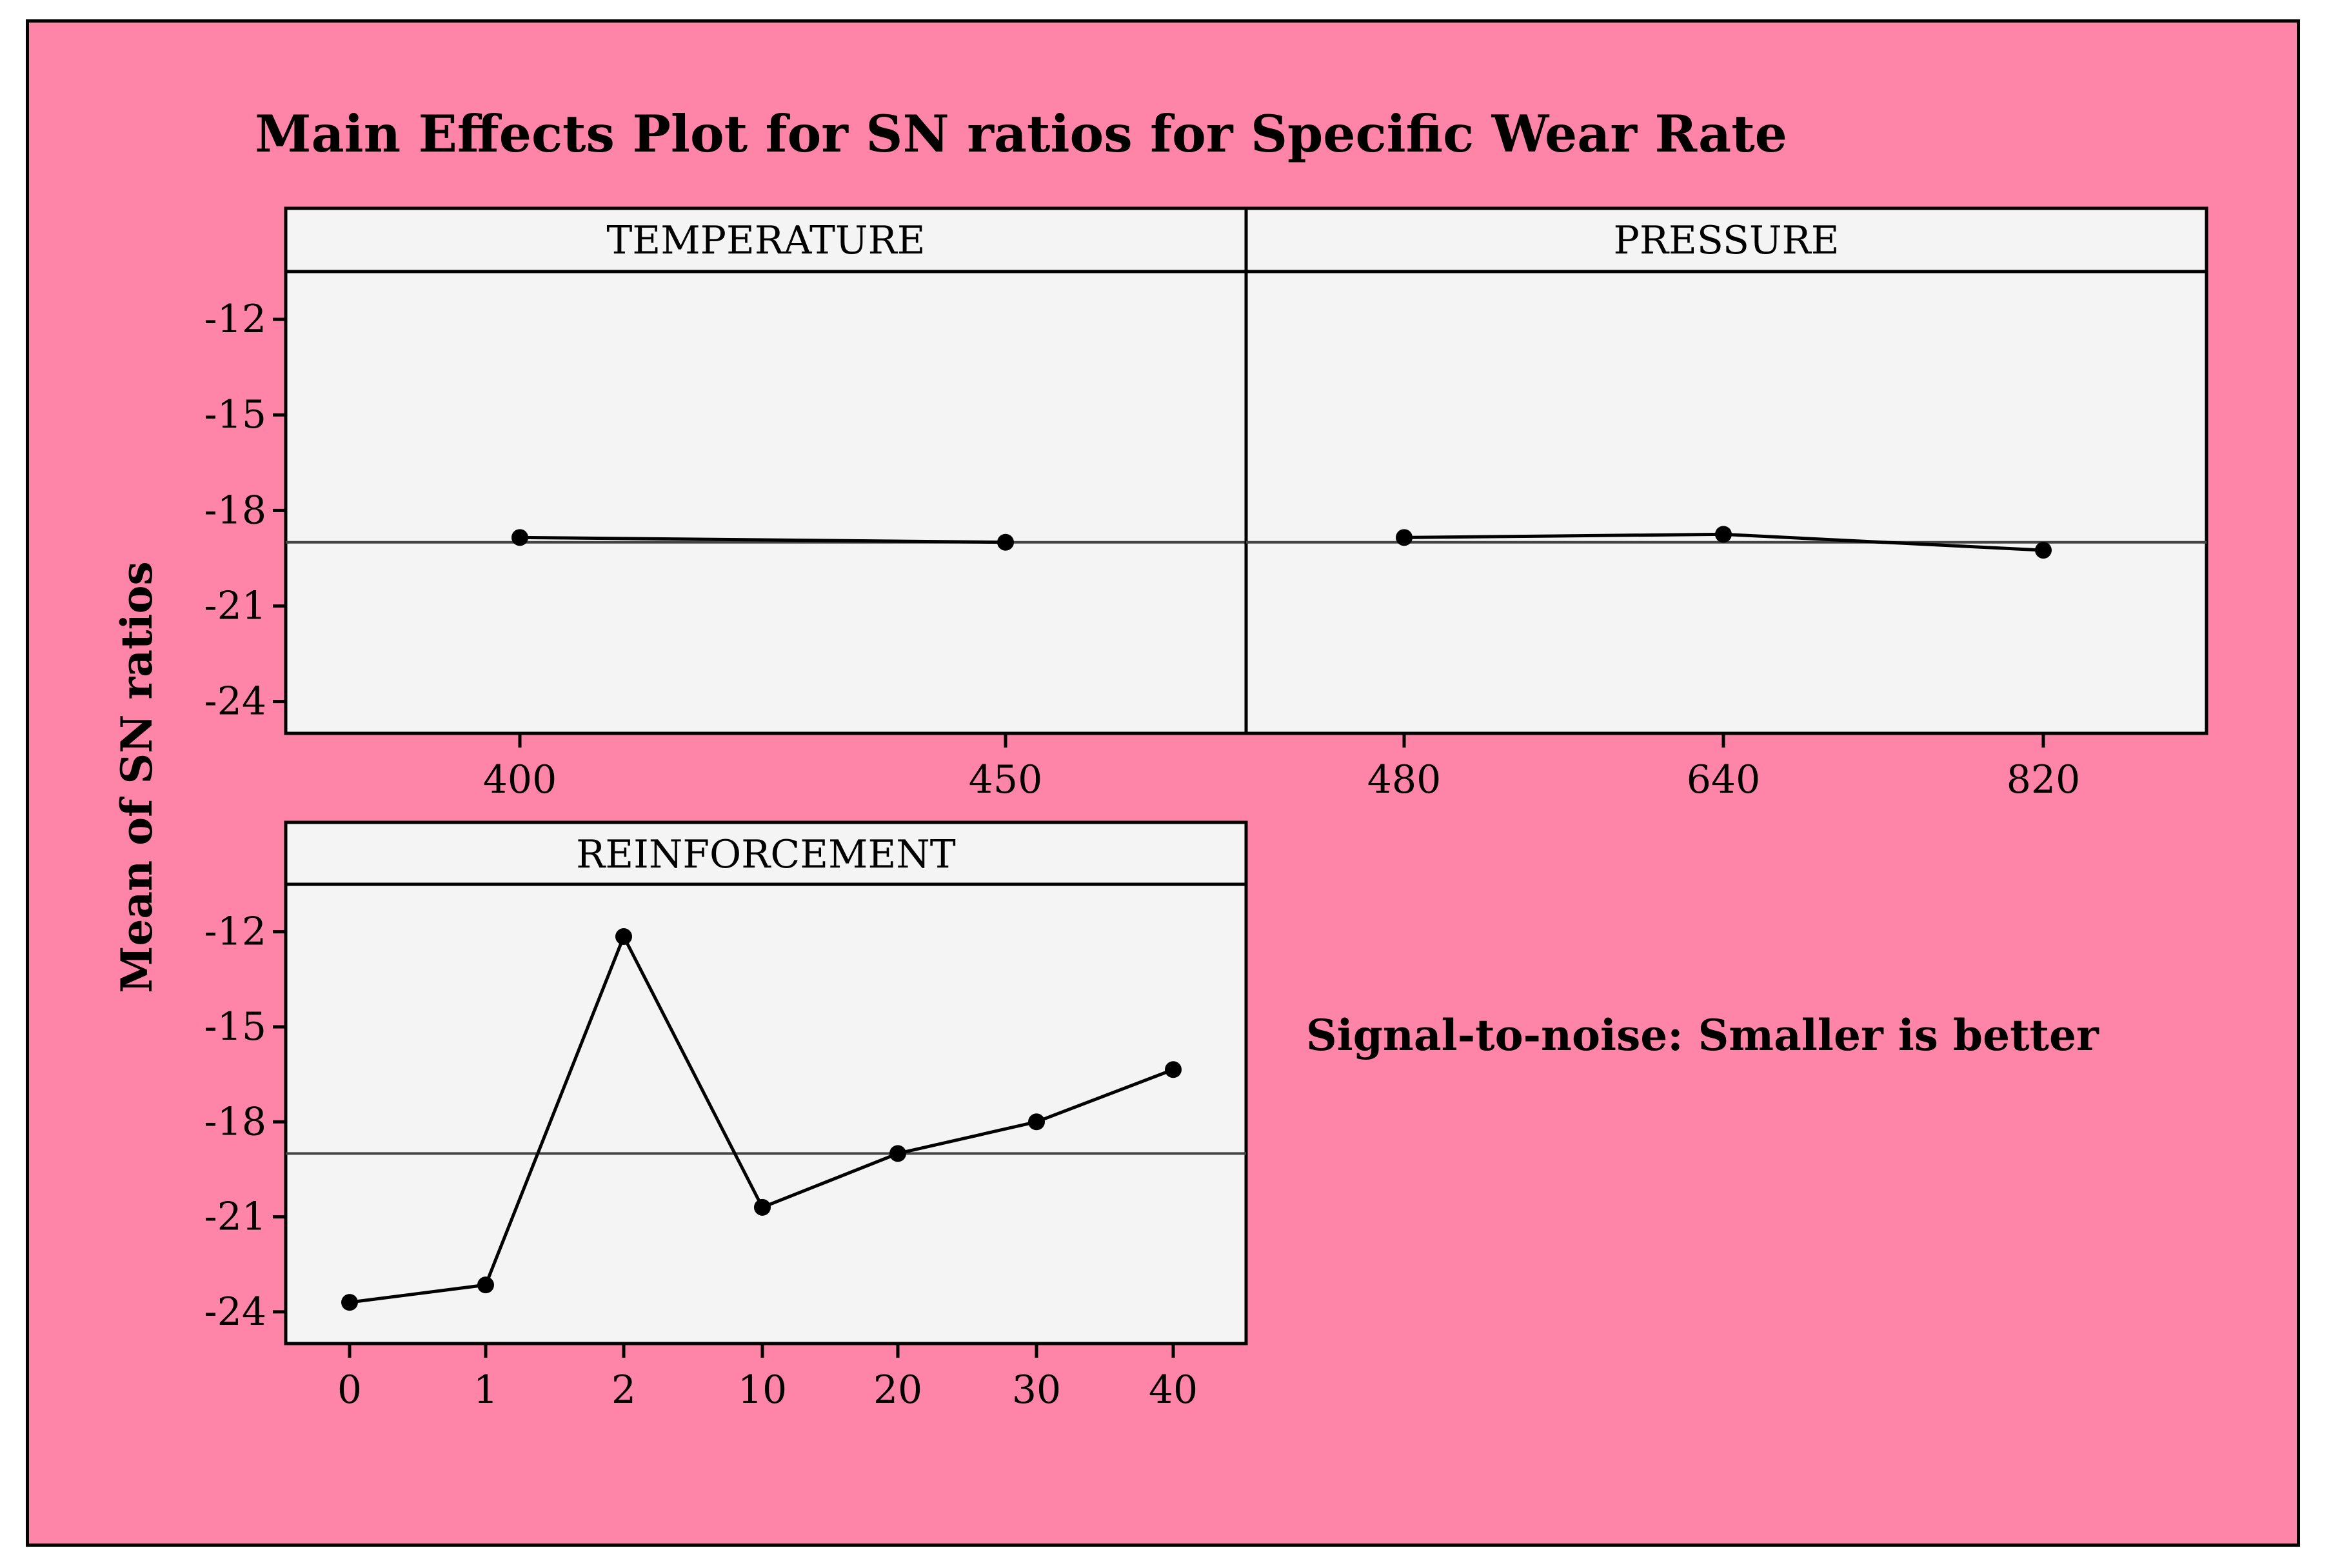  I want to click on series-line, so click(762, 540).